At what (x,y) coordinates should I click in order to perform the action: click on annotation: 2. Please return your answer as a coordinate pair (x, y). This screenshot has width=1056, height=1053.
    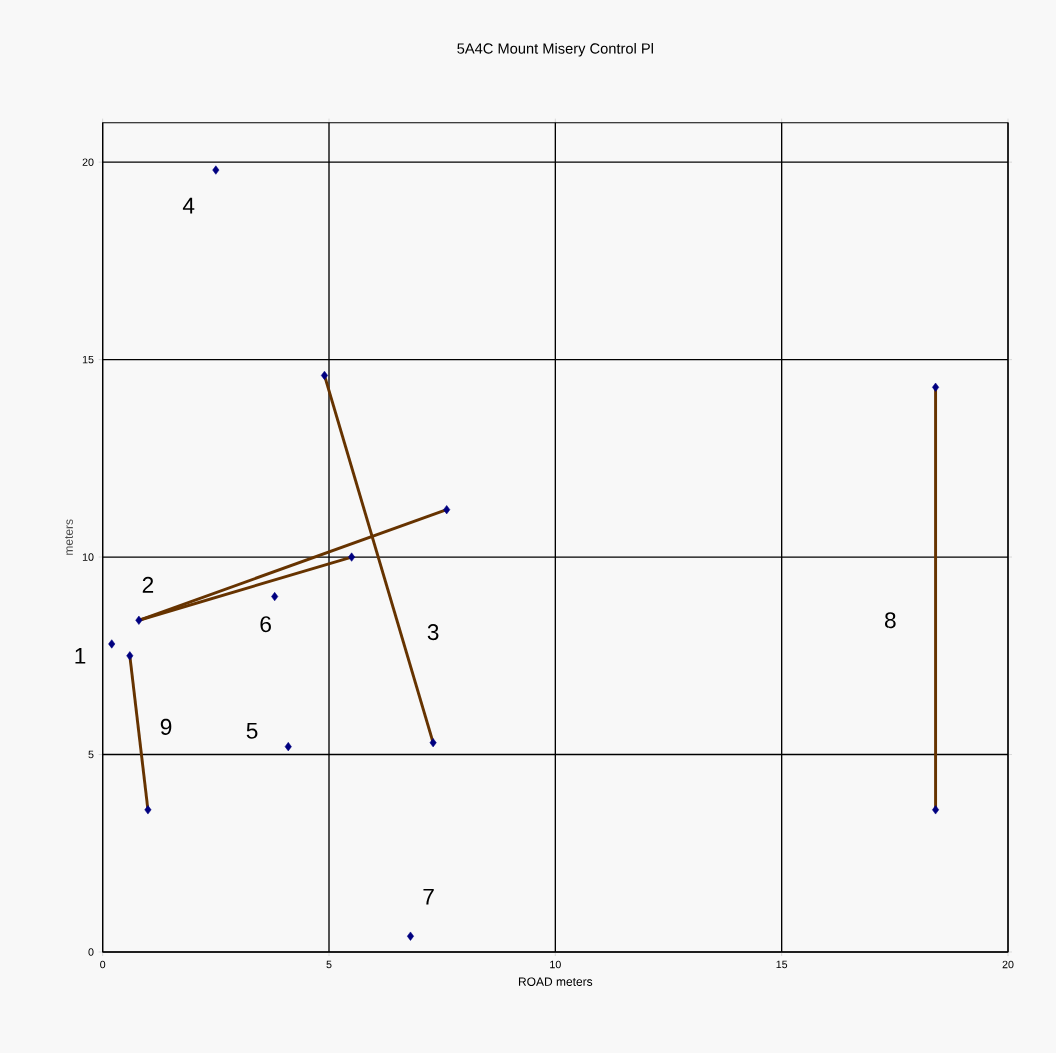
    Looking at the image, I should click on (148, 584).